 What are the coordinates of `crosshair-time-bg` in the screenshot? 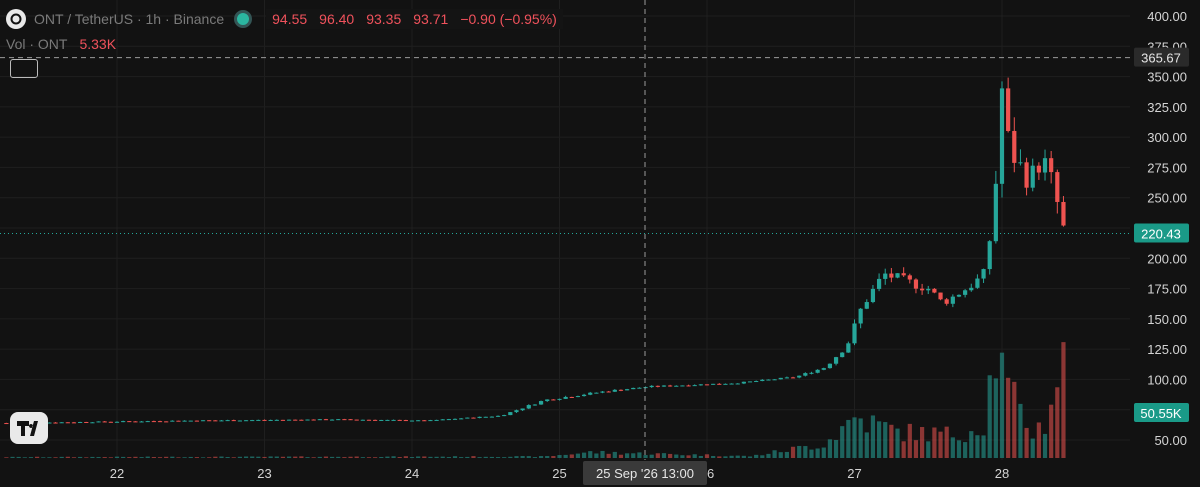 It's located at (645, 473).